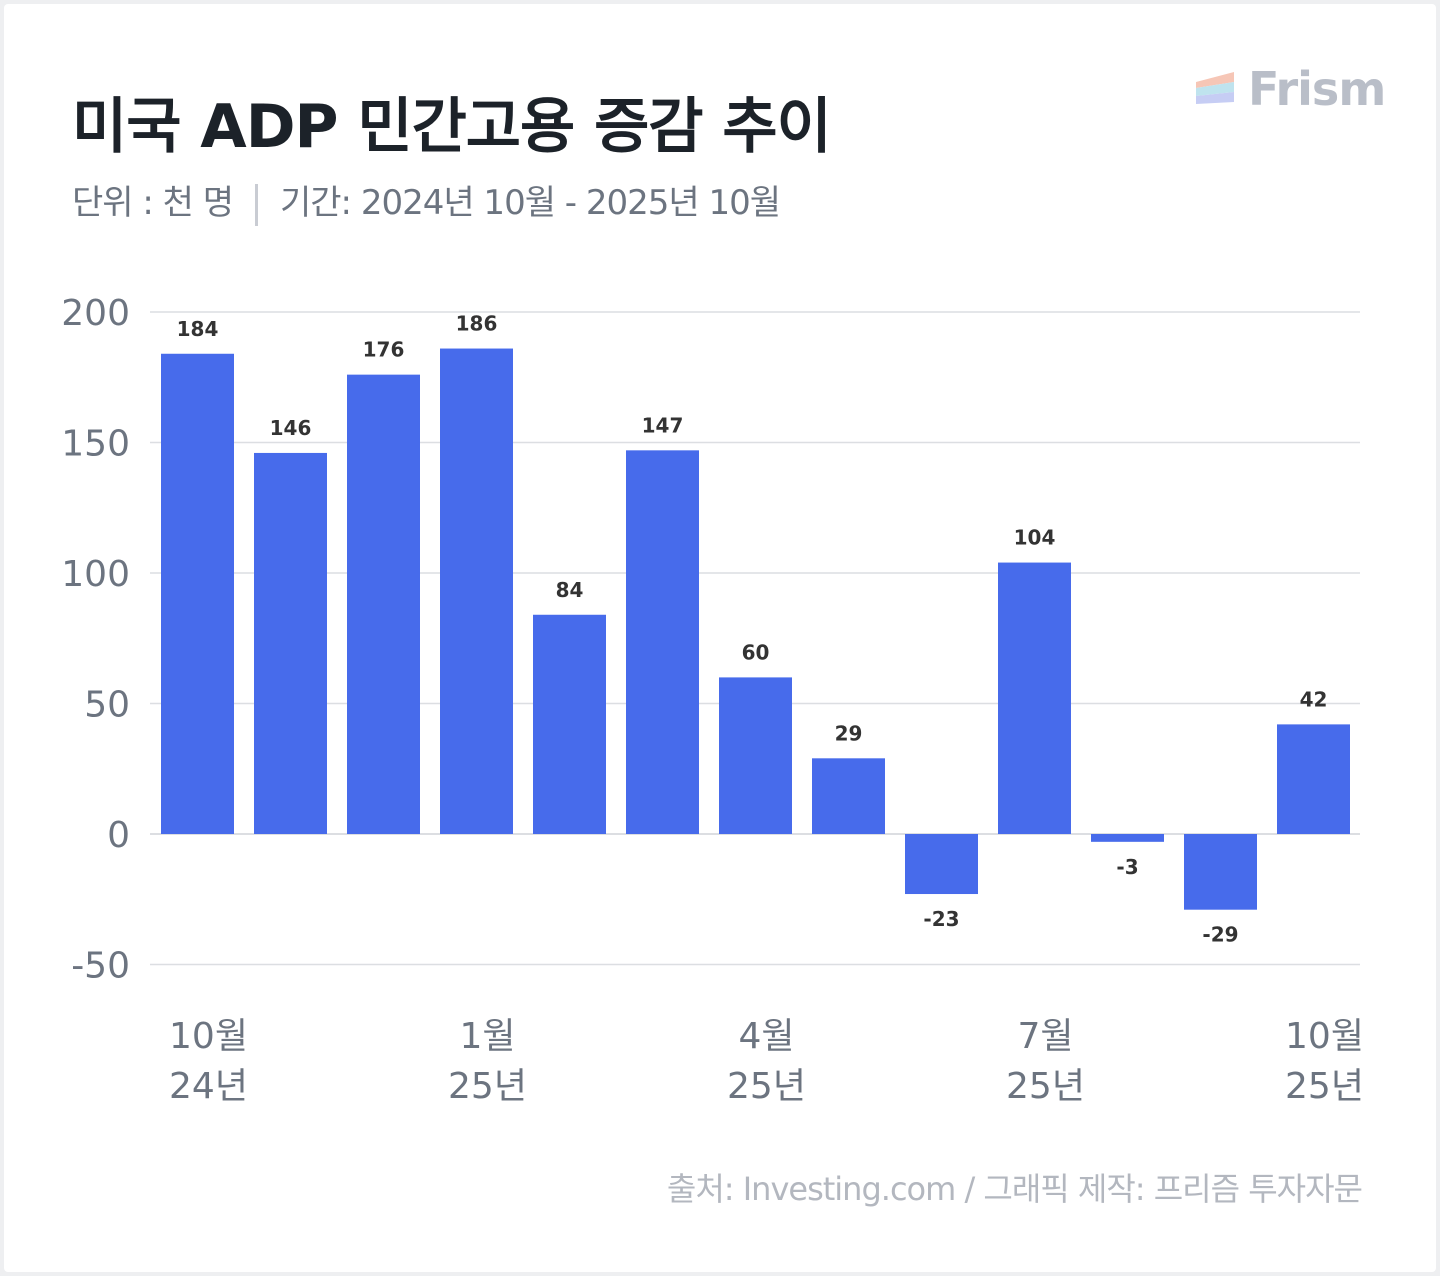 The image size is (1440, 1276). What do you see at coordinates (1317, 89) in the screenshot?
I see `logo-text: Frism` at bounding box center [1317, 89].